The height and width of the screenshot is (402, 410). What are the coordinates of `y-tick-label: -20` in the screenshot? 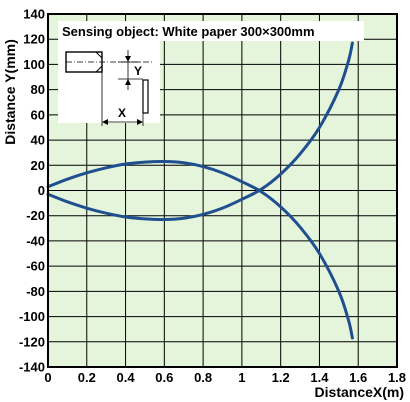 It's located at (35, 215).